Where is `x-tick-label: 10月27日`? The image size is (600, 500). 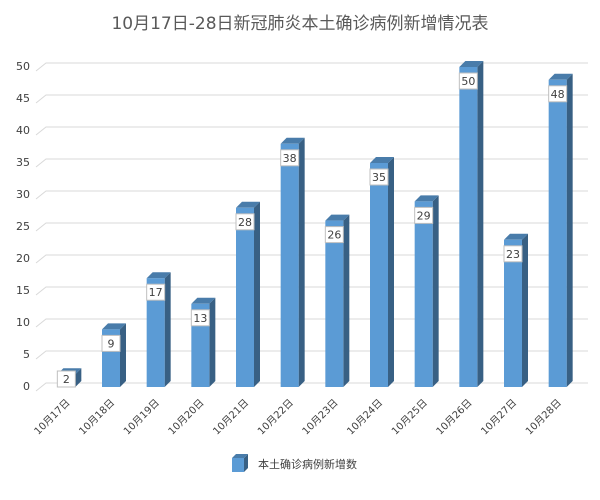
x-tick-label: 10月27日 is located at coordinates (499, 417).